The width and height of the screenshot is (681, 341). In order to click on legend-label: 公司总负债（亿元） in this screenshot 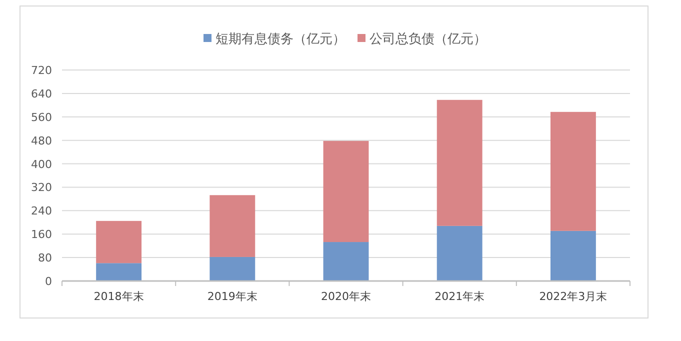, I will do `click(428, 39)`.